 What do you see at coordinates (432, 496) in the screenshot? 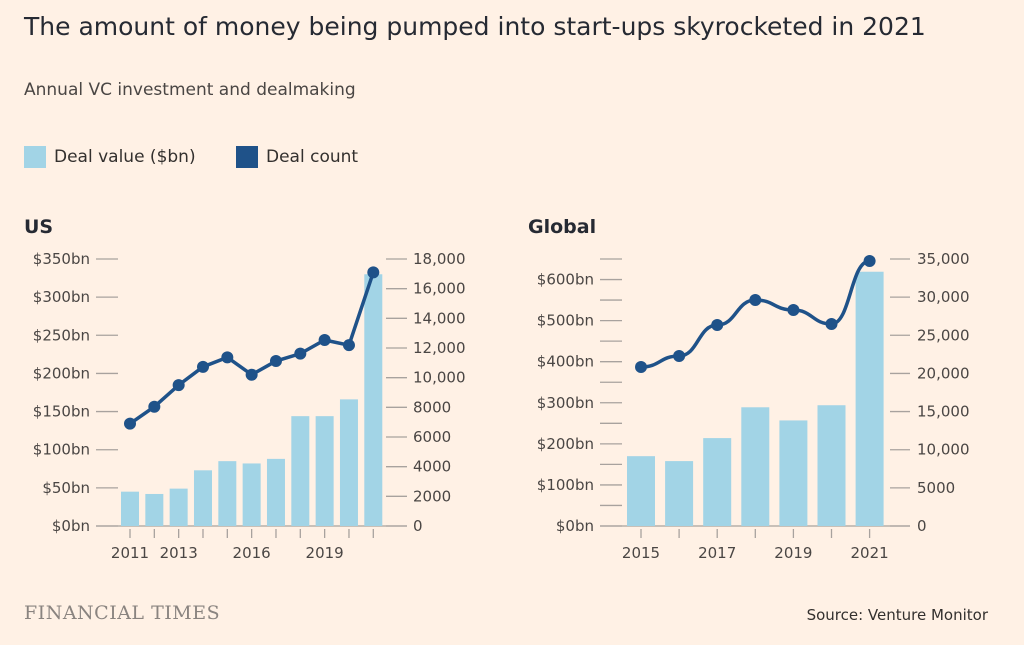
I see `us-right-tick-label: 2000` at bounding box center [432, 496].